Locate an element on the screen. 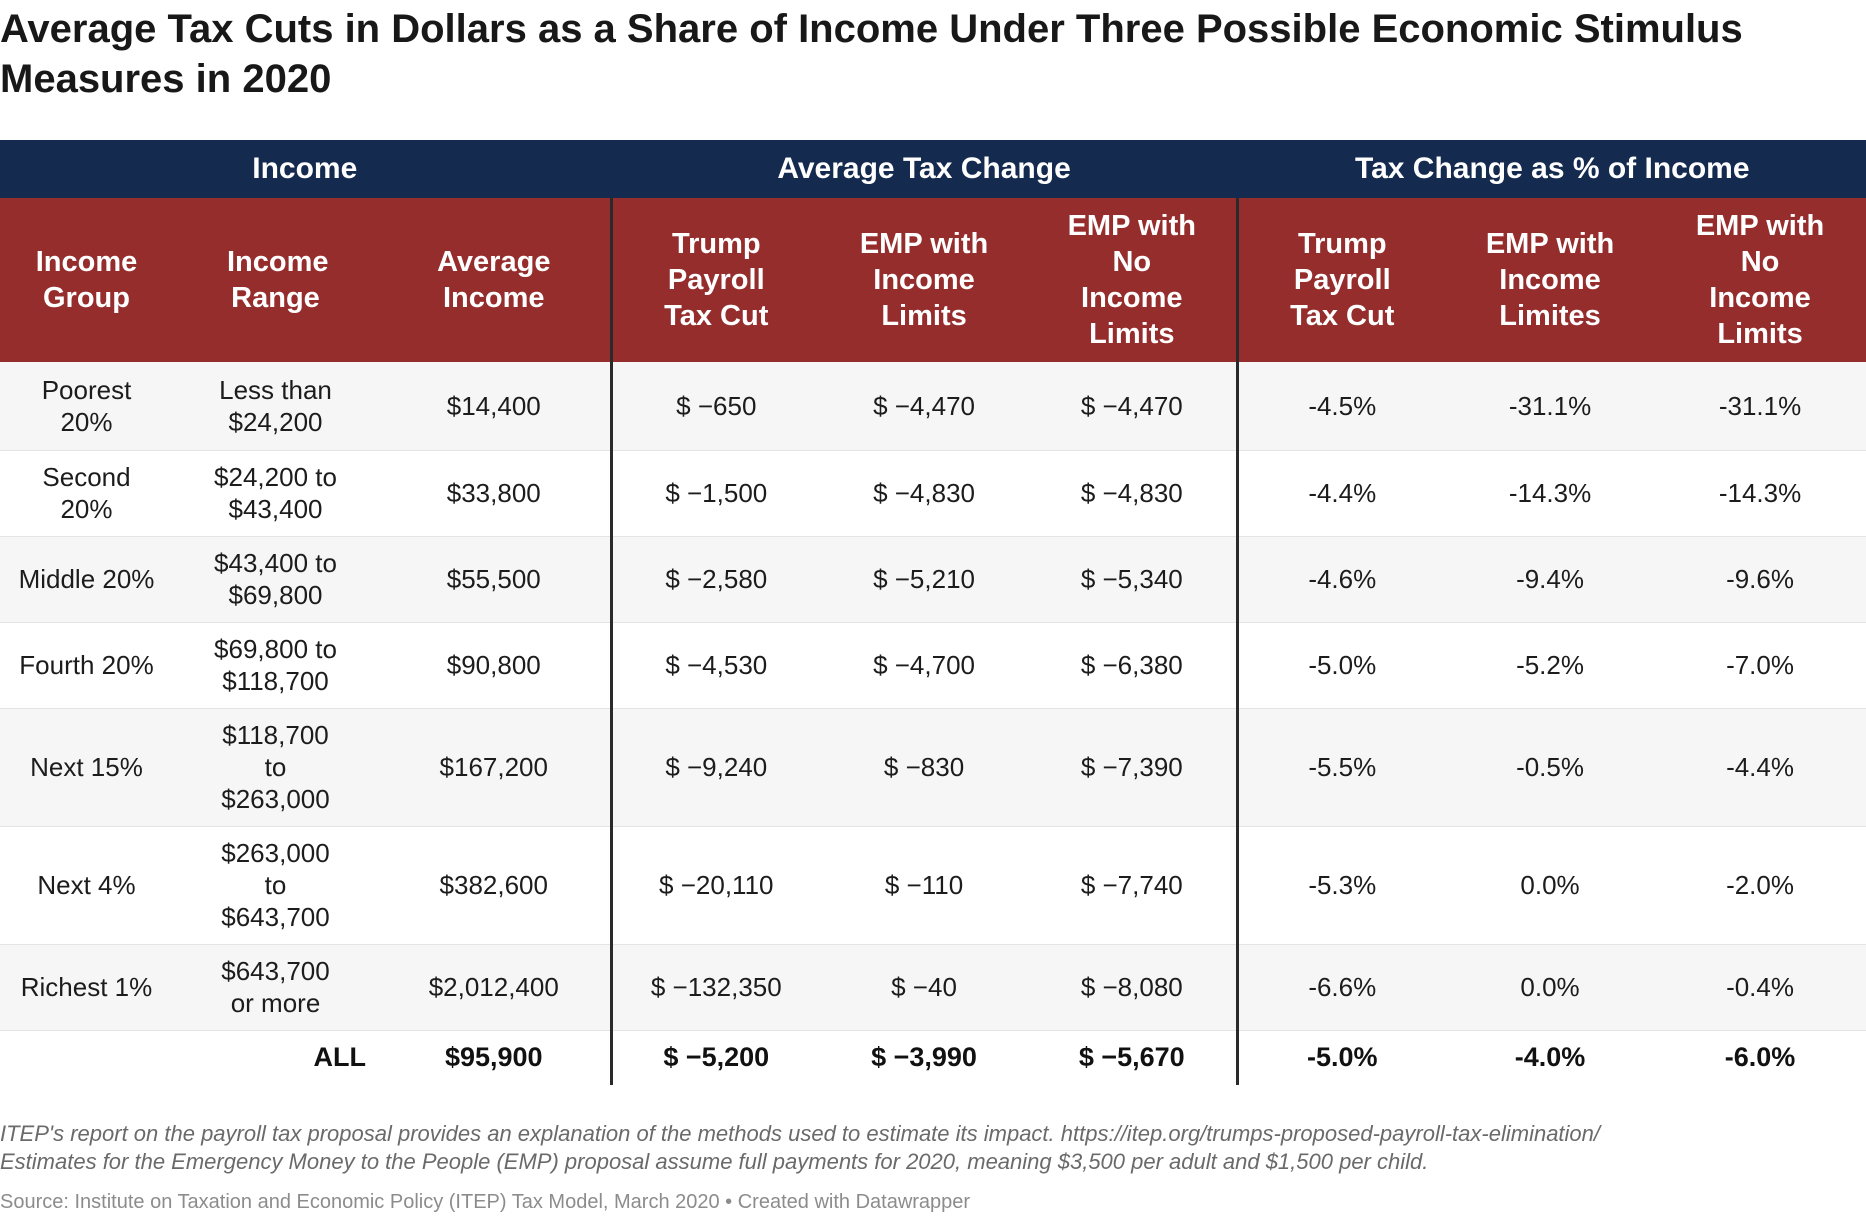 This screenshot has width=1866, height=1216. table-cell: $ −830 is located at coordinates (924, 767).